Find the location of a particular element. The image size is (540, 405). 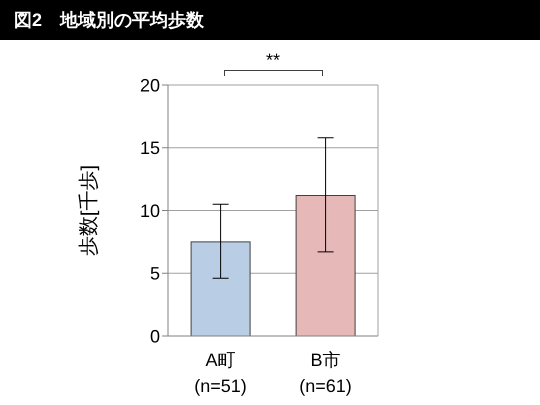

y-tick-label: 20 is located at coordinates (150, 85).